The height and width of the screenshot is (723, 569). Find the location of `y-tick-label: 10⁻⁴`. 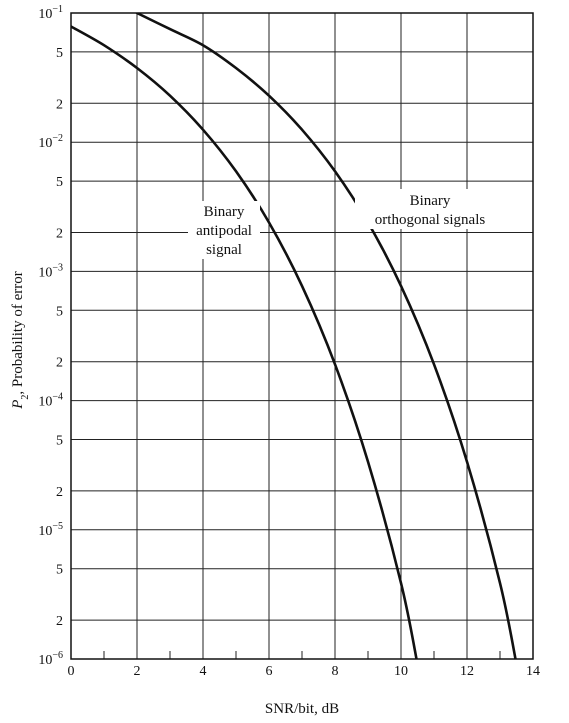

y-tick-label: 10⁻⁴ is located at coordinates (50, 401).